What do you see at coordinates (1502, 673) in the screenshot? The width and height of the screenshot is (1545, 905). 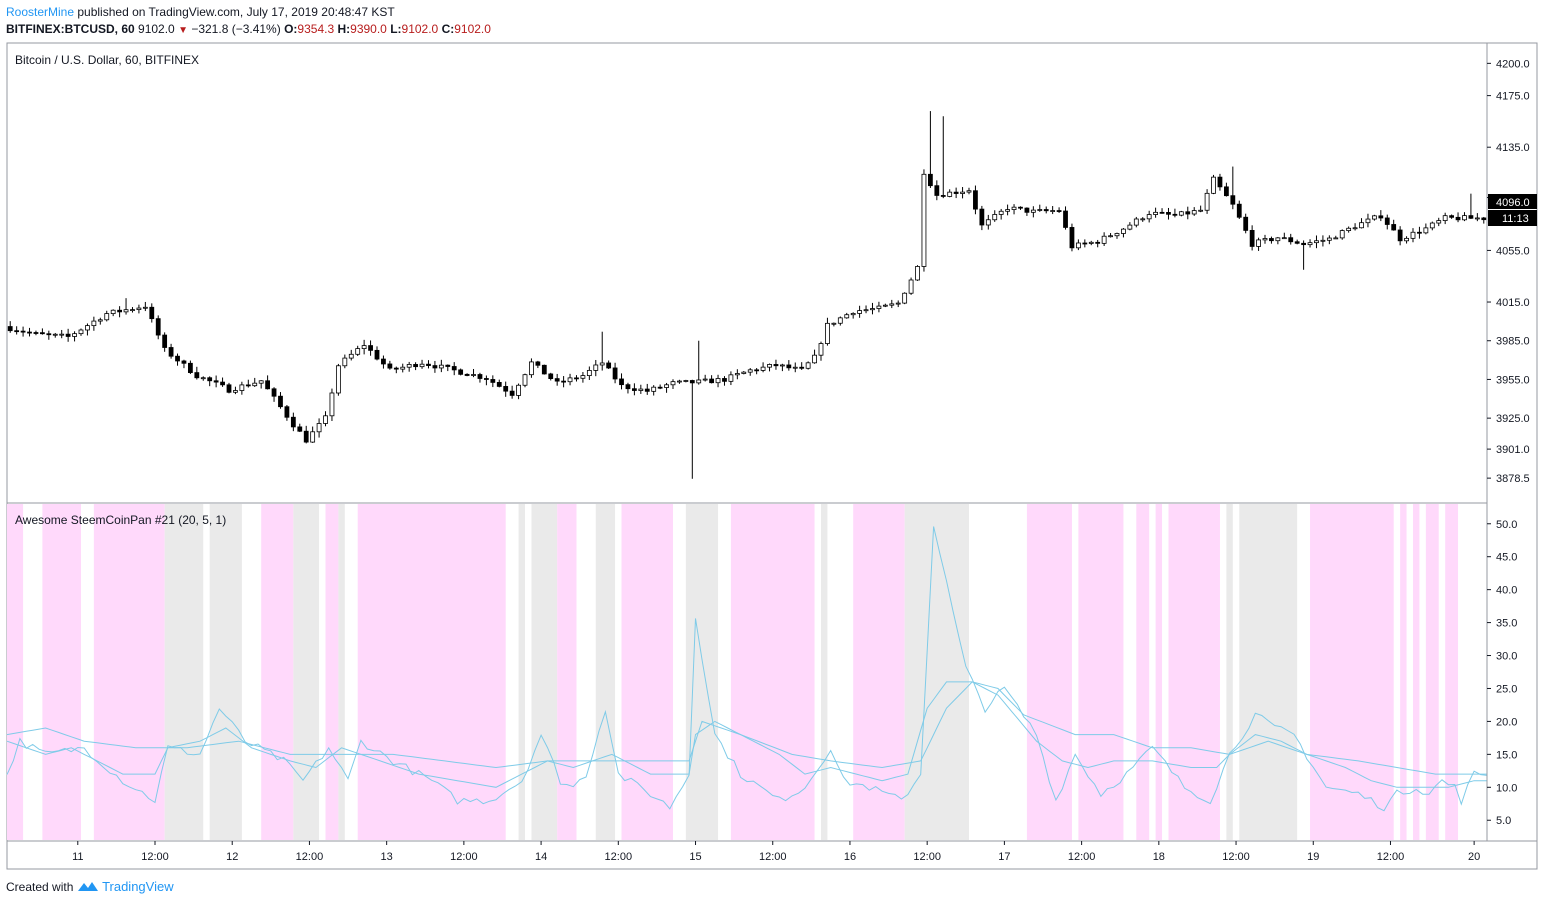 I see `indicator-axis: 50.0 45.0 40.0 35.0 30.0 25.0 20.0 15.0 10.0 5.0` at bounding box center [1502, 673].